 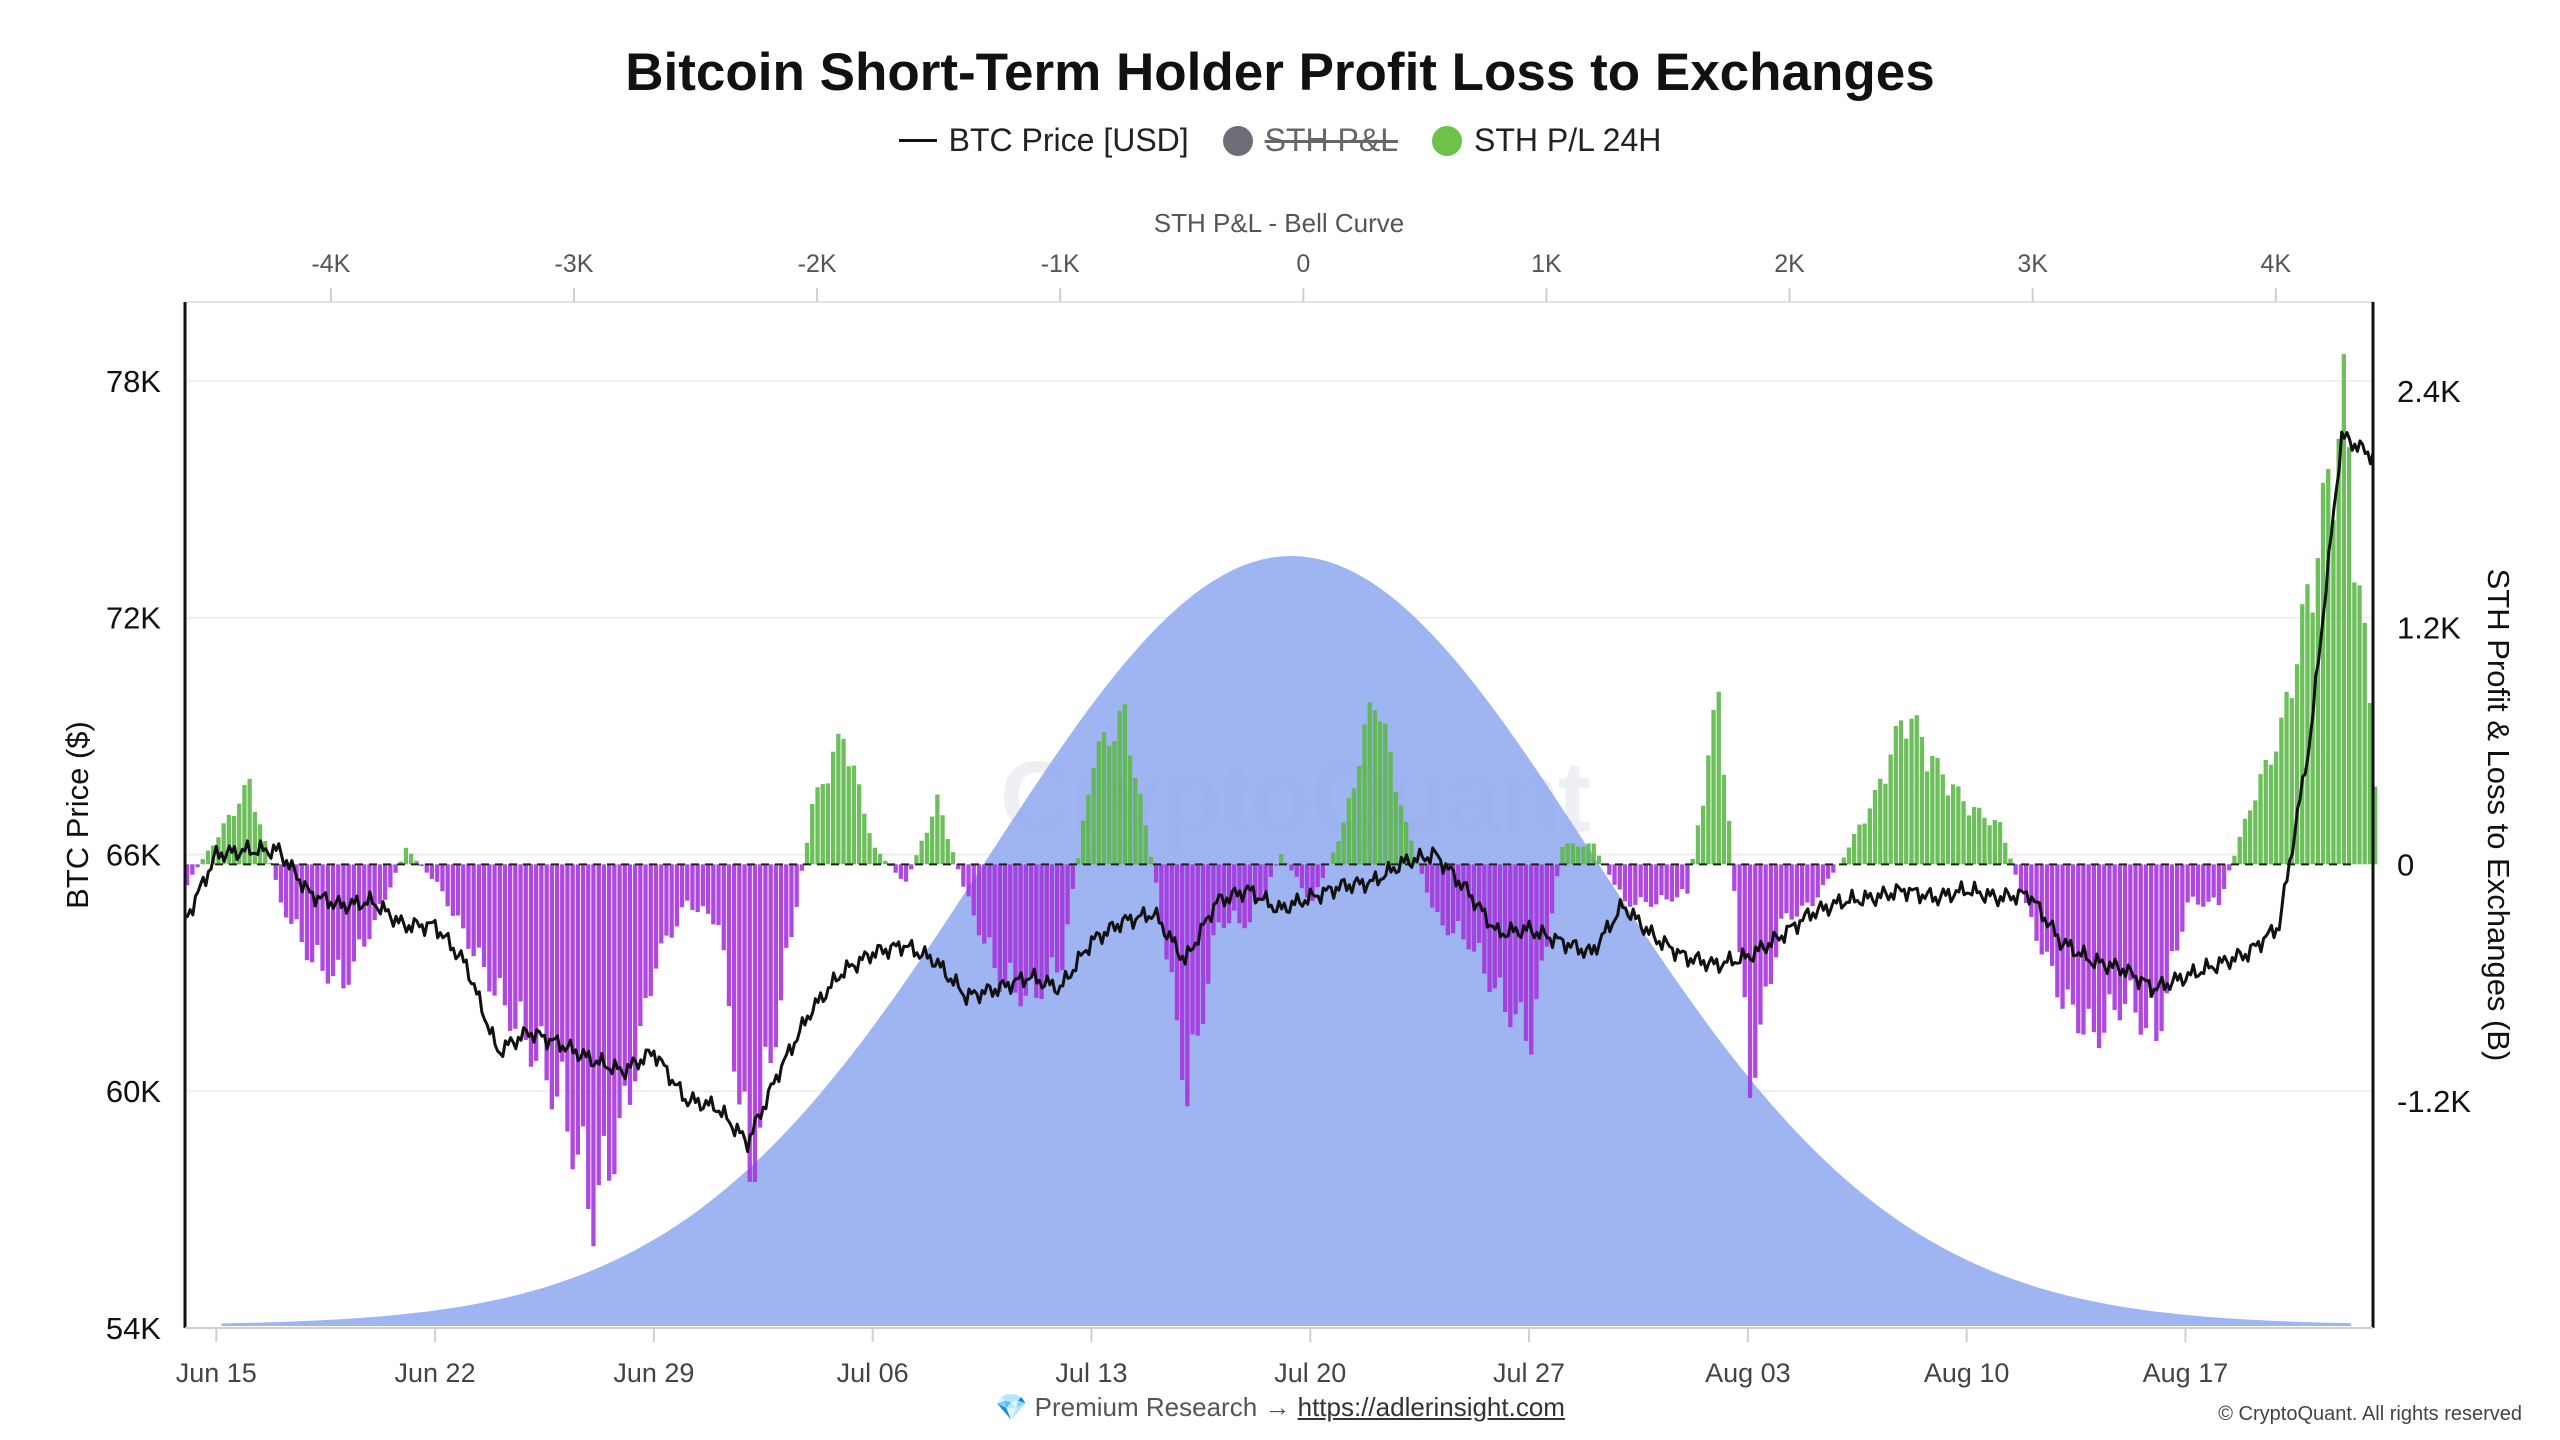 I want to click on y-right-axis-title: STH Profit & Loss to Exchanges (B), so click(x=2498, y=815).